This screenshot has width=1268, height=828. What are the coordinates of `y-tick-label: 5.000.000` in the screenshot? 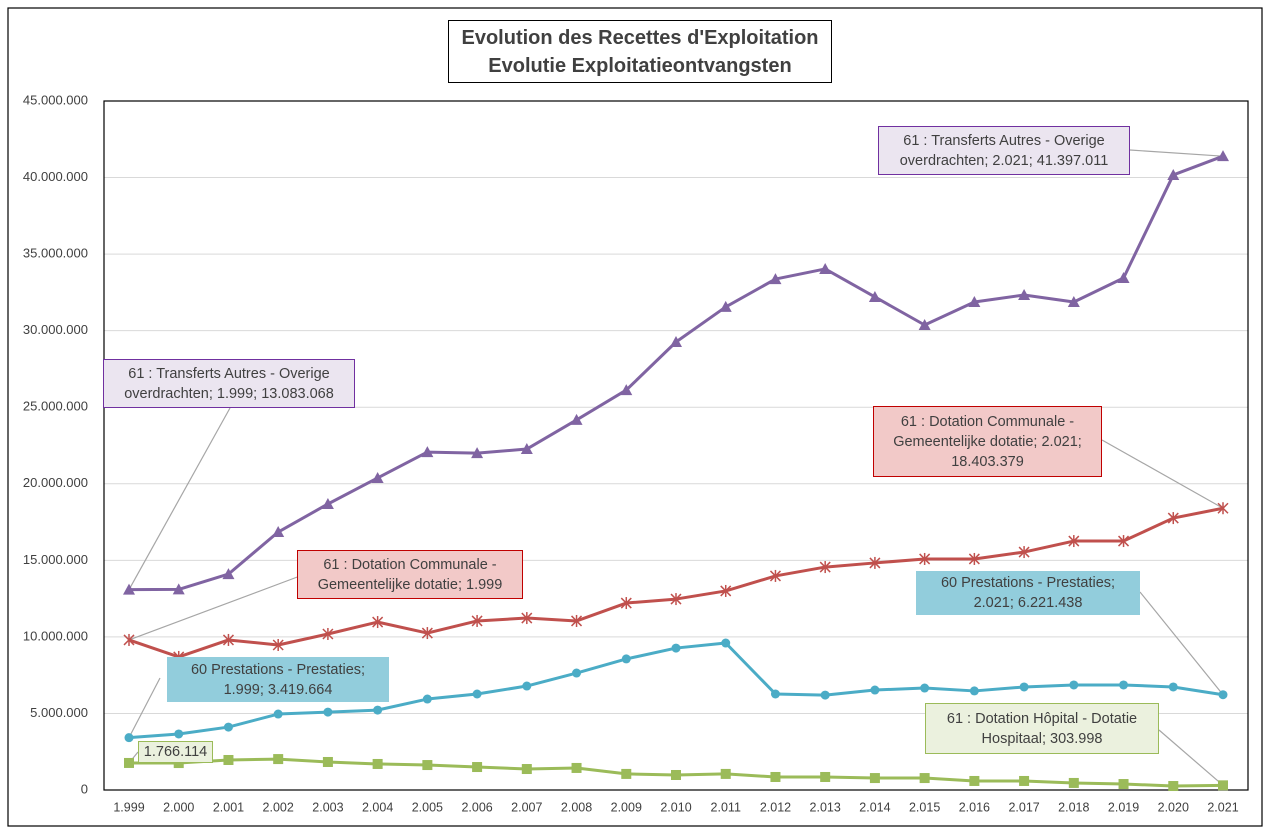 It's located at (59, 712).